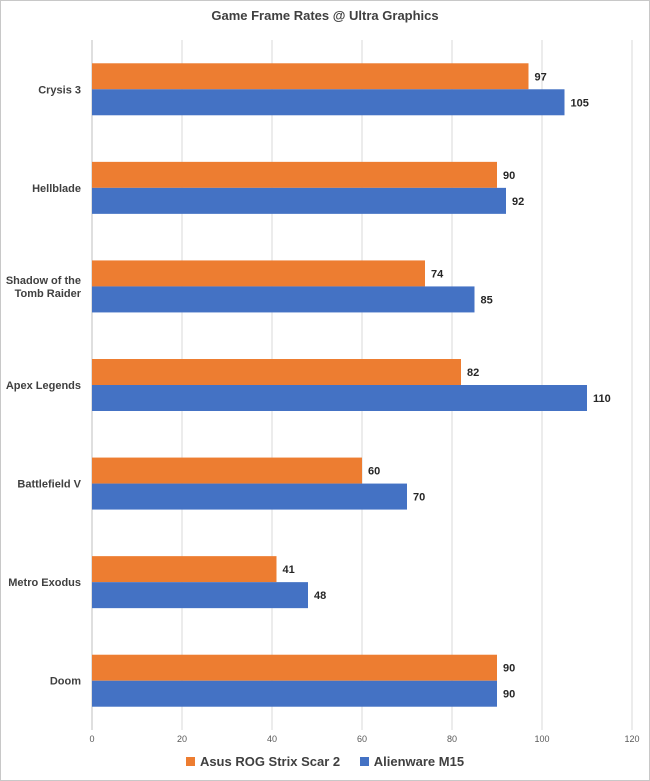  I want to click on x-tick-label: 80, so click(452, 739).